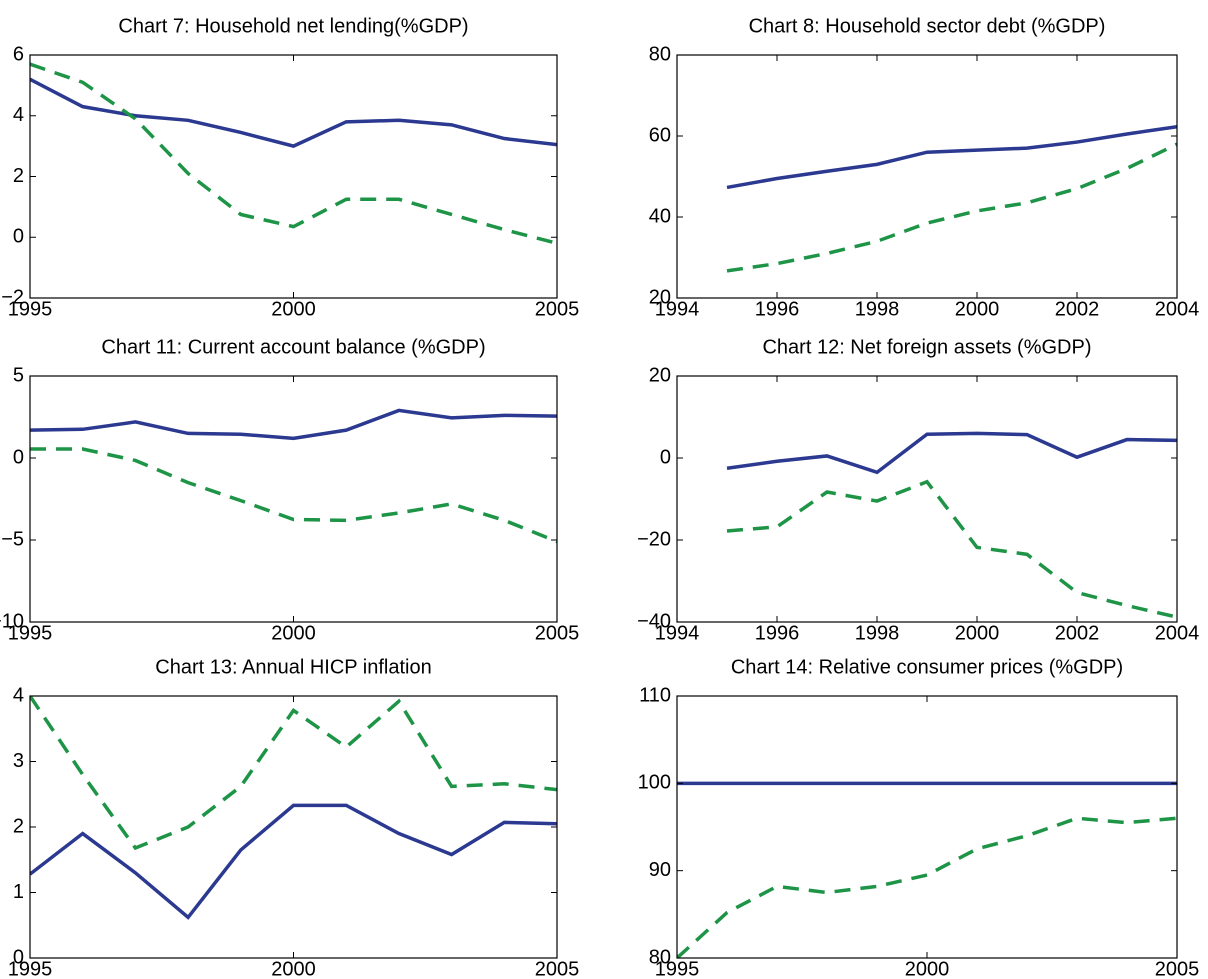 This screenshot has height=979, width=1208. Describe the element at coordinates (18, 54) in the screenshot. I see `y-tick-label: 6` at that location.